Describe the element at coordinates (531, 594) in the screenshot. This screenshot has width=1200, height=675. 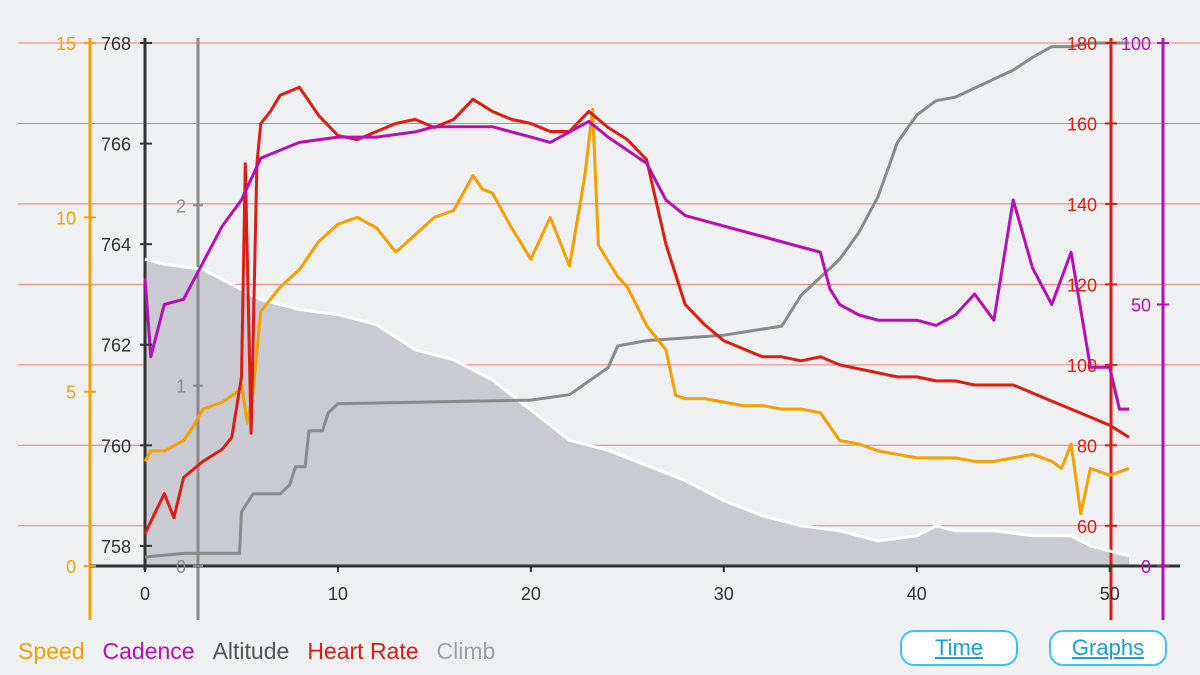
I see `x-tick-label: 20` at that location.